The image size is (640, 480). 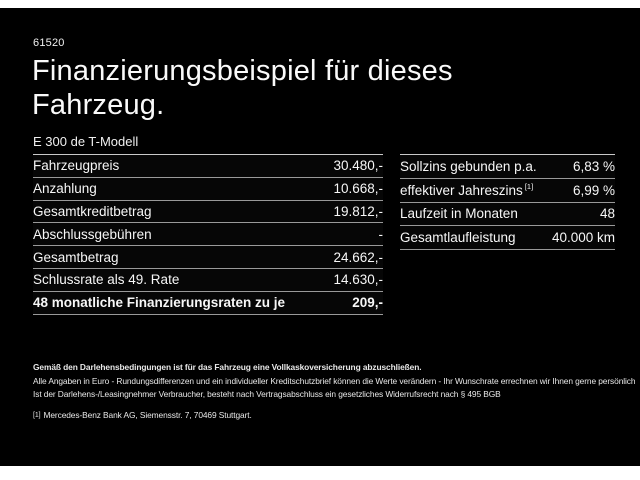 What do you see at coordinates (358, 211) in the screenshot?
I see `row-value: 19.812,-` at bounding box center [358, 211].